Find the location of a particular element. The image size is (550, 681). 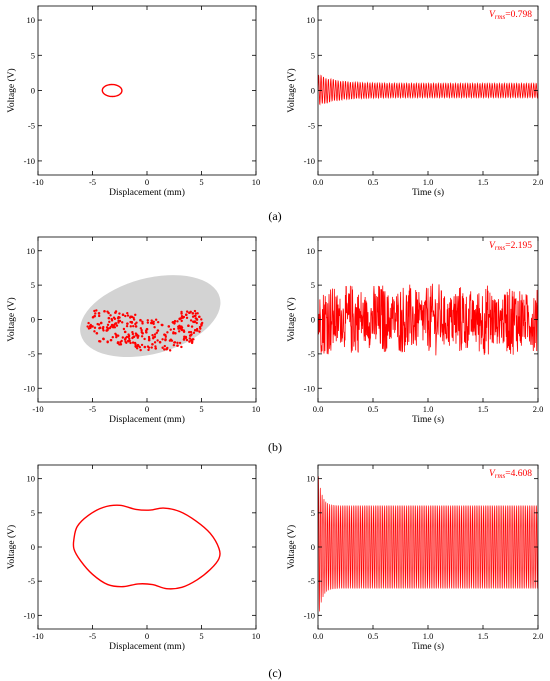

x-tick-label: 2.0 is located at coordinates (538, 182).